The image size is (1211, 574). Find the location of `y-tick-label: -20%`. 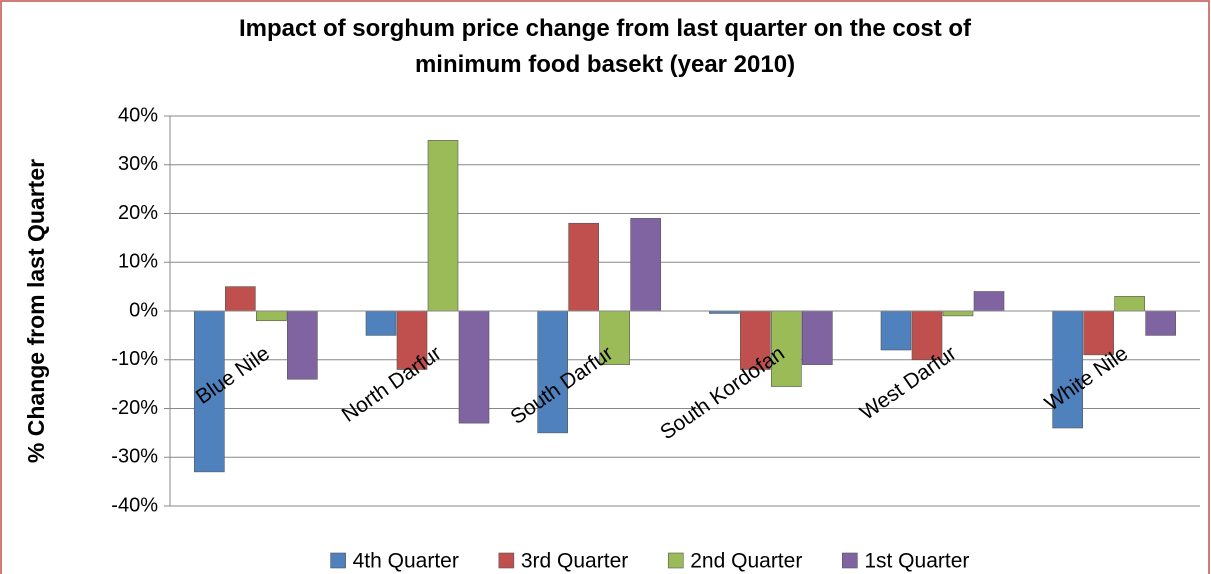

y-tick-label: -20% is located at coordinates (134, 408).